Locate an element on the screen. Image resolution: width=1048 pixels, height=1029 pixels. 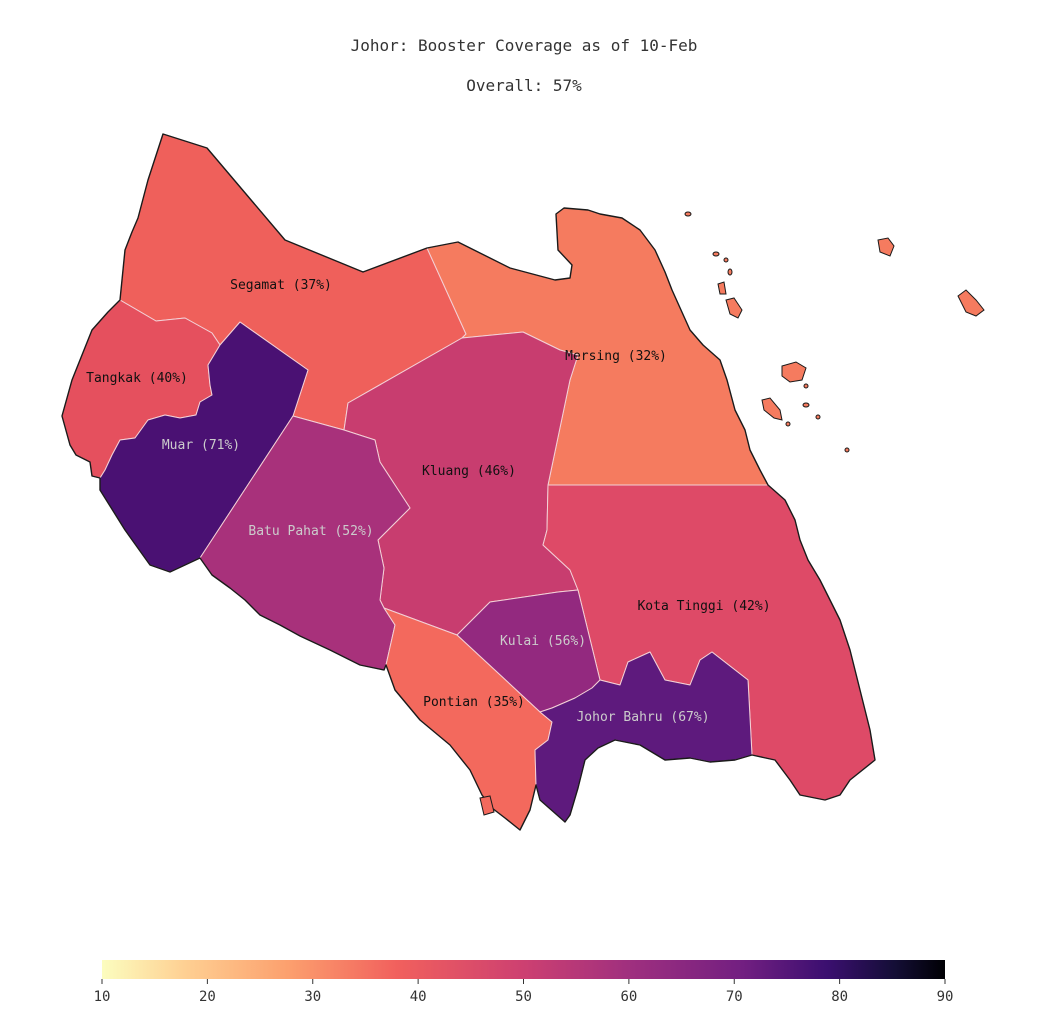
colorbar-tick-label: 90 is located at coordinates (945, 997).